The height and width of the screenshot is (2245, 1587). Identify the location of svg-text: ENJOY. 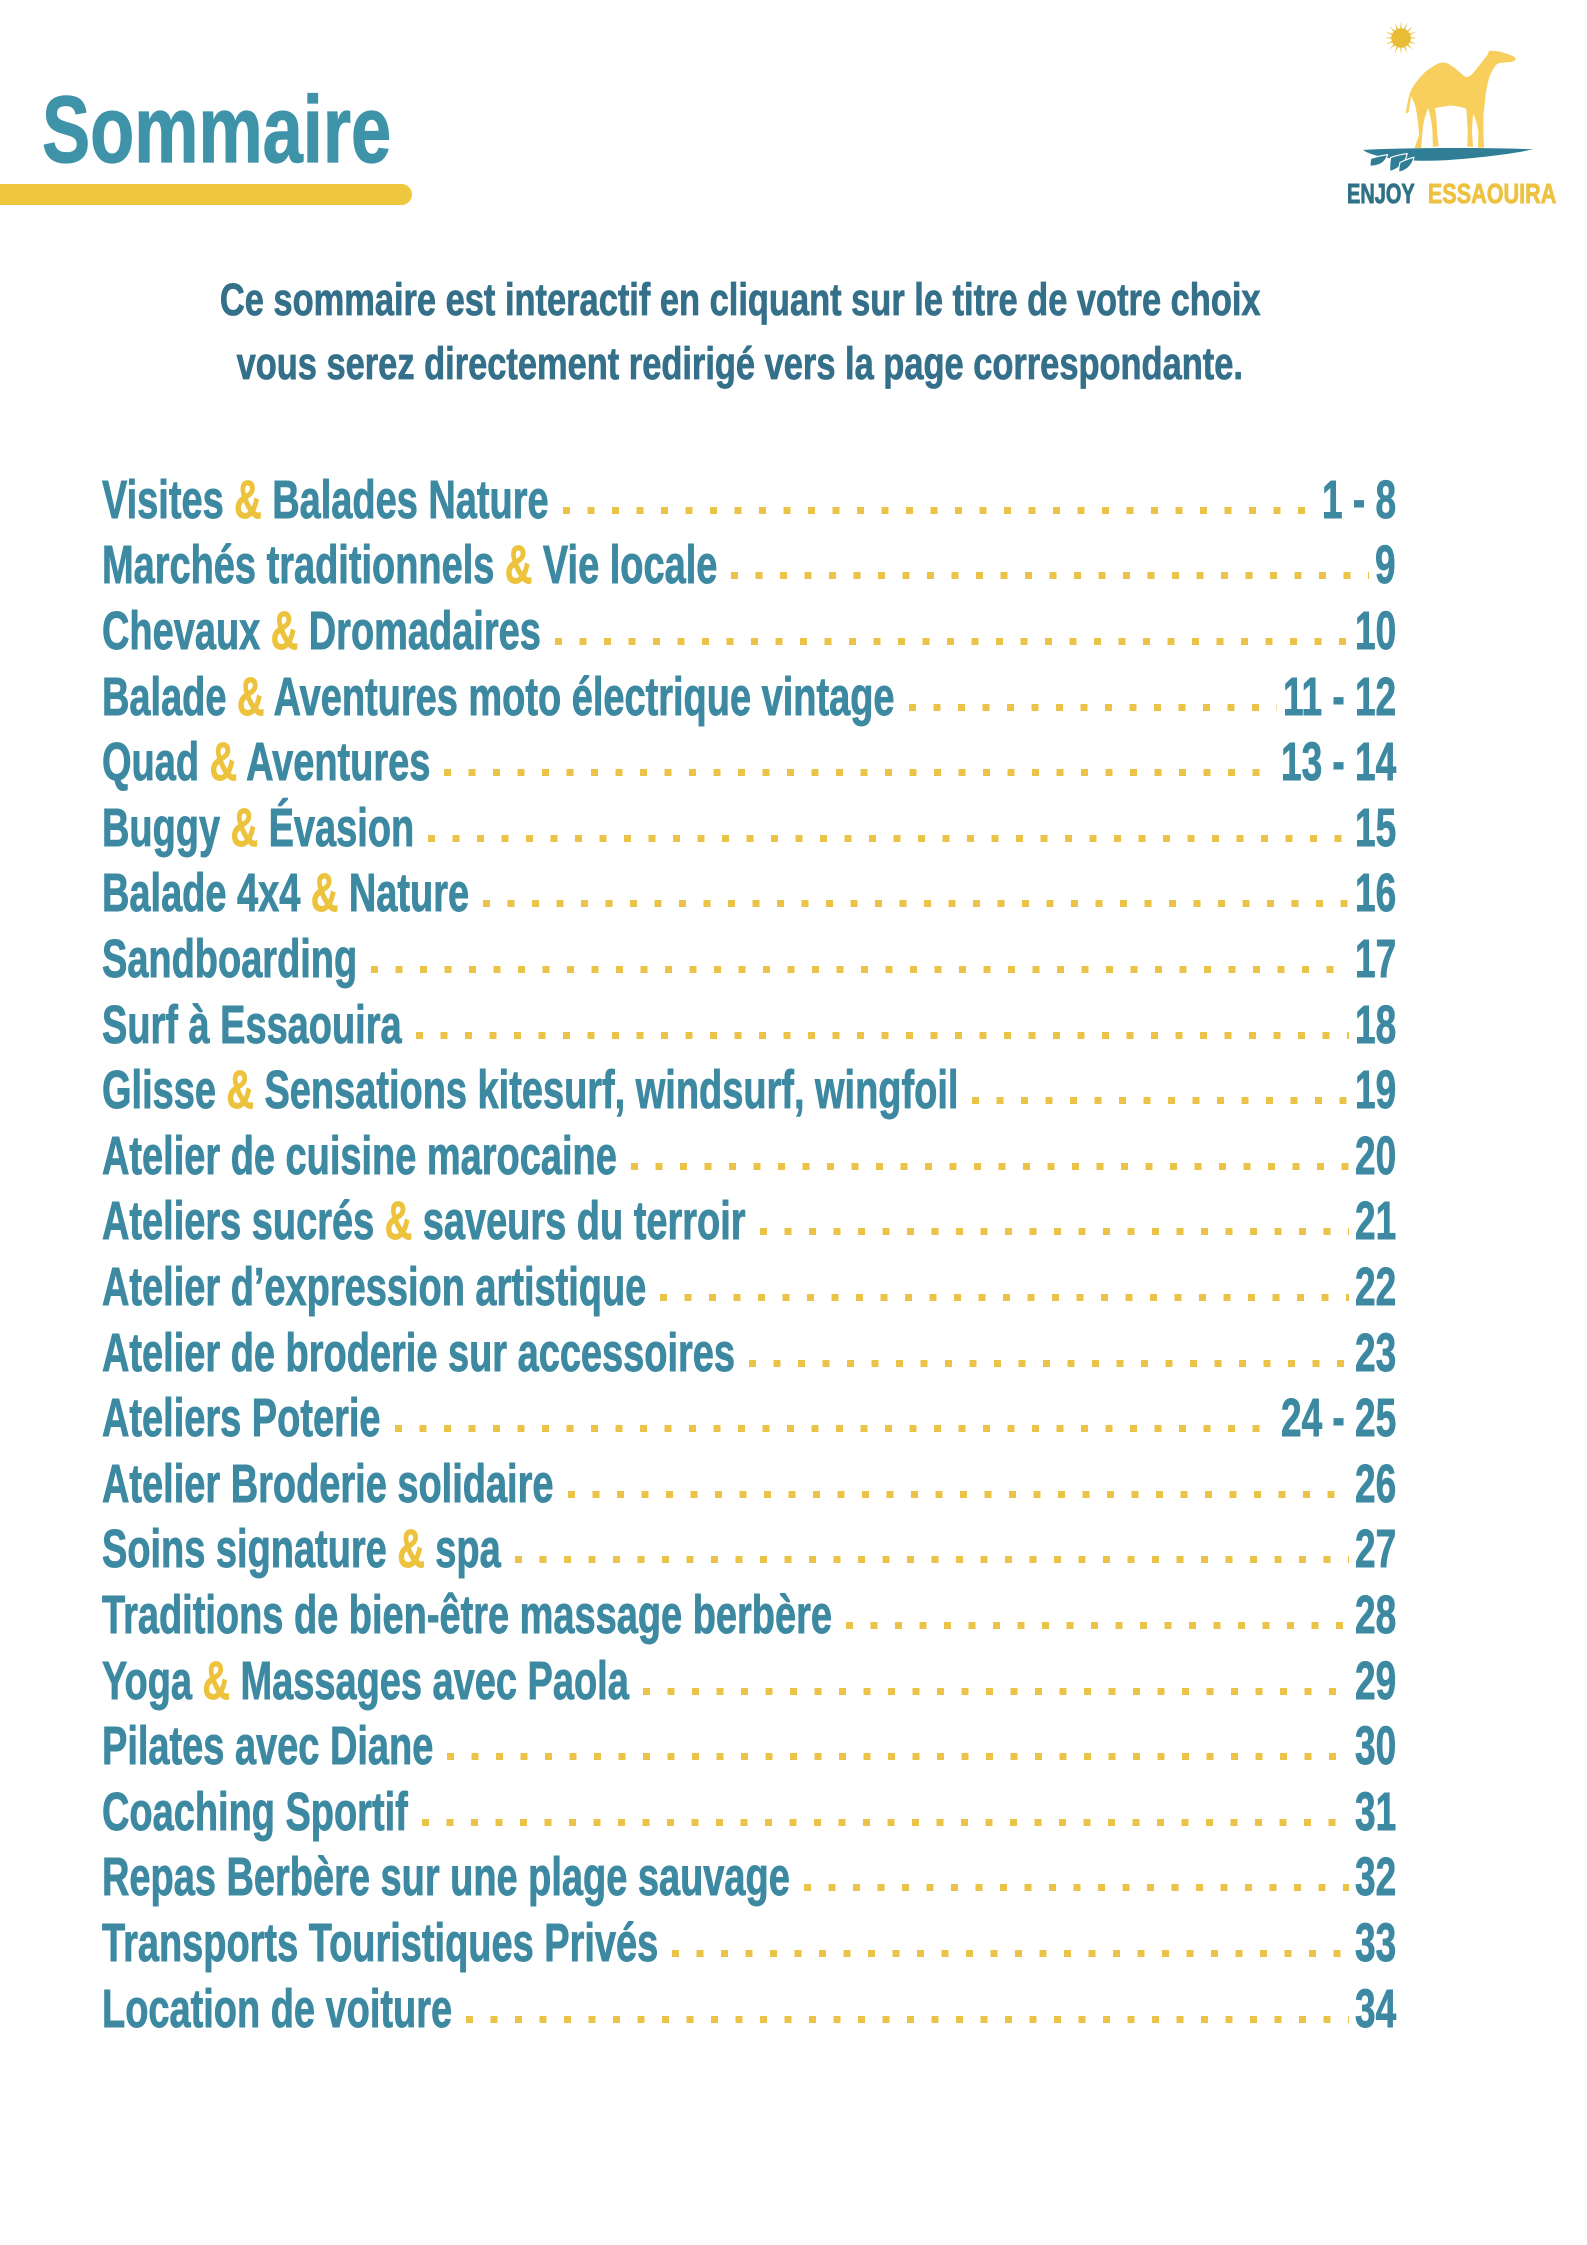
(1381, 193).